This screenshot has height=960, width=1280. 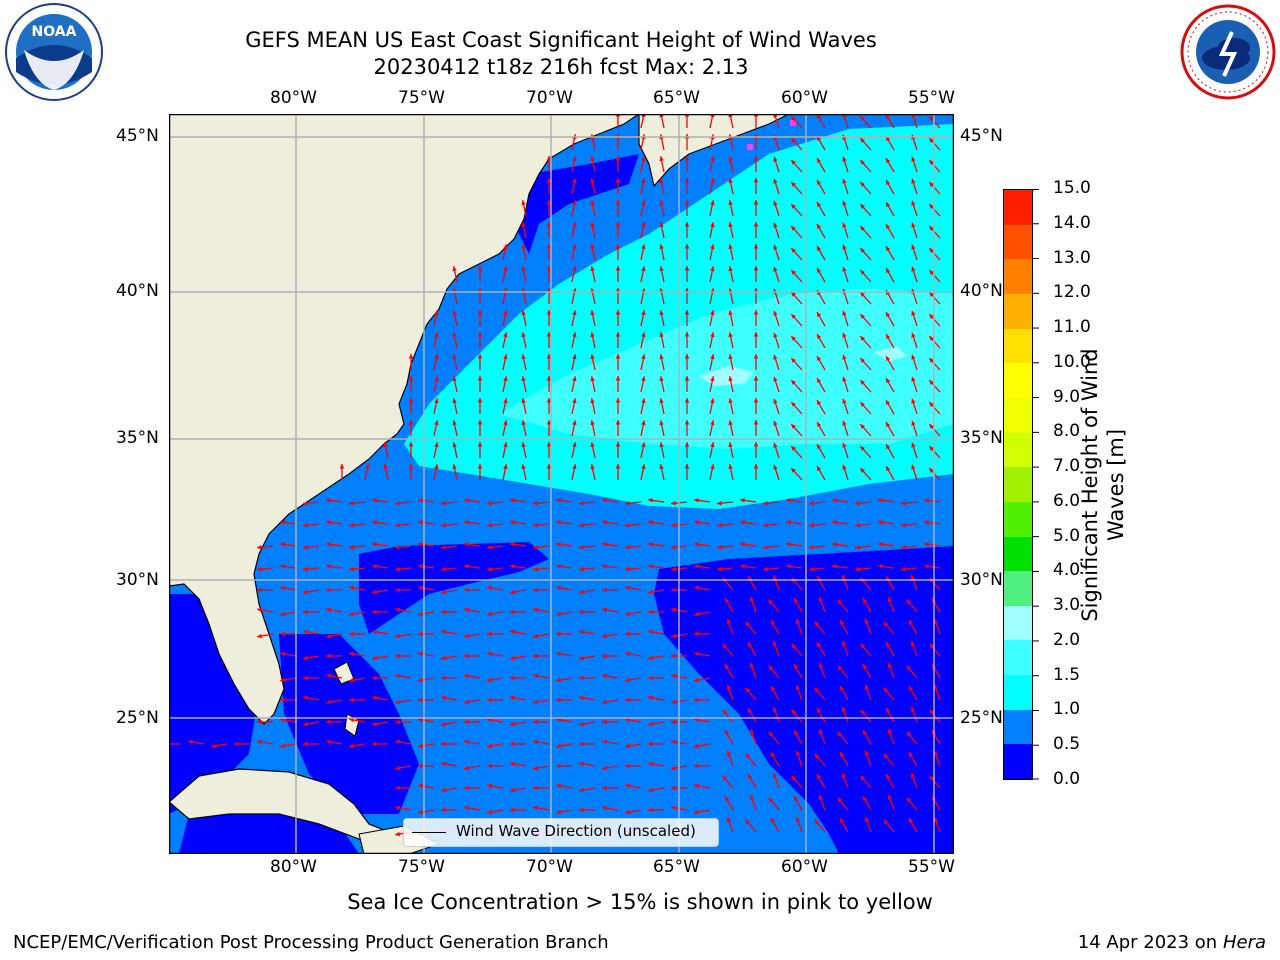 What do you see at coordinates (750, 147) in the screenshot?
I see `sea-ice-marker` at bounding box center [750, 147].